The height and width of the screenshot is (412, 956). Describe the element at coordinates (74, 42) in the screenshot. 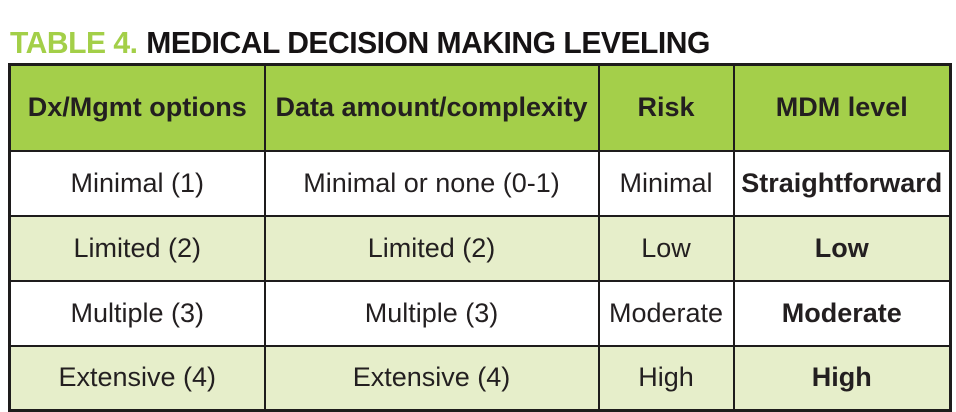

I see `table-title-number: TABLE 4.` at that location.